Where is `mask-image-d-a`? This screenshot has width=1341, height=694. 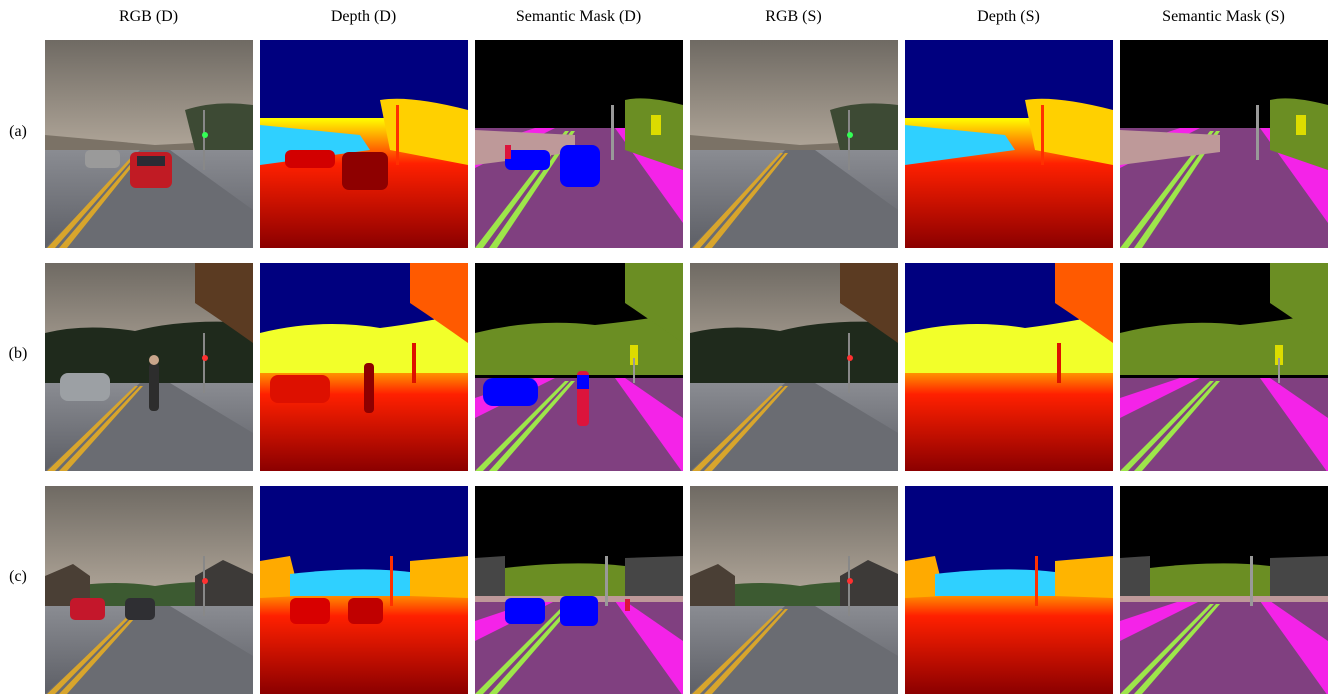 mask-image-d-a is located at coordinates (579, 144).